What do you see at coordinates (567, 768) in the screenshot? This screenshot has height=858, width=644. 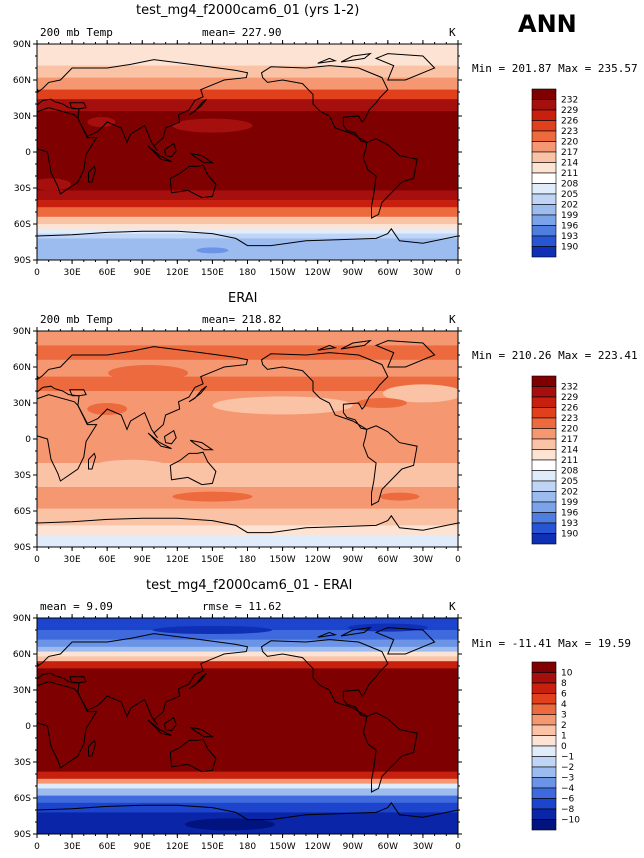 I see `colorbar-label: −2` at bounding box center [567, 768].